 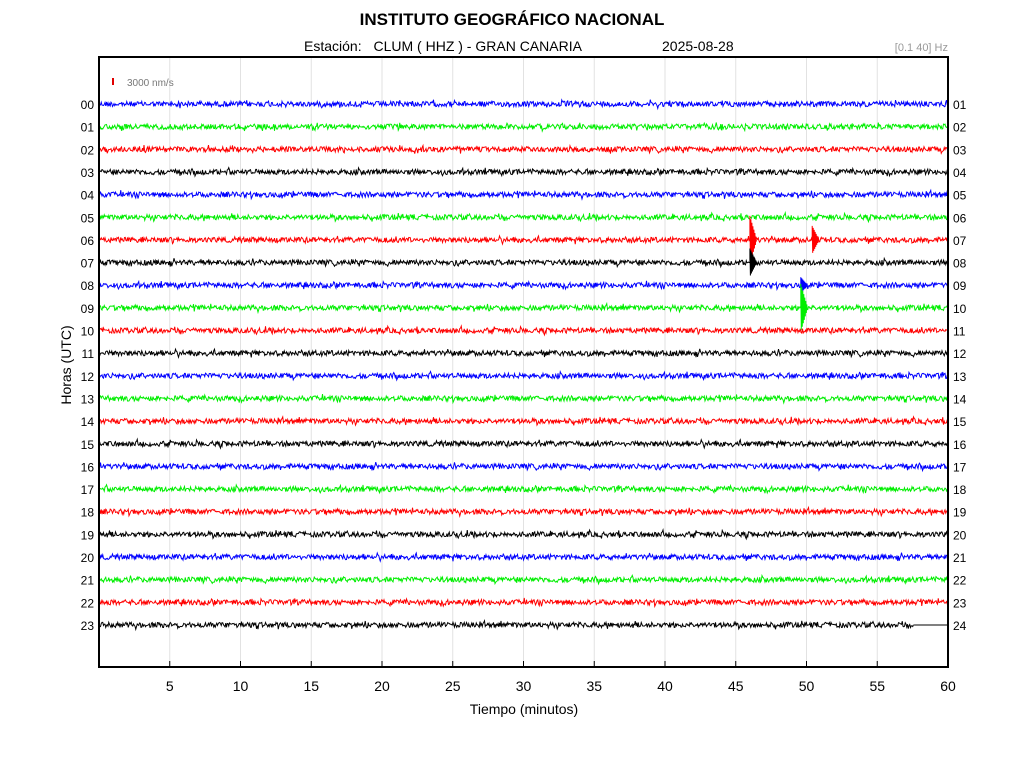 What do you see at coordinates (960, 105) in the screenshot?
I see `y-tick-label-right: 01` at bounding box center [960, 105].